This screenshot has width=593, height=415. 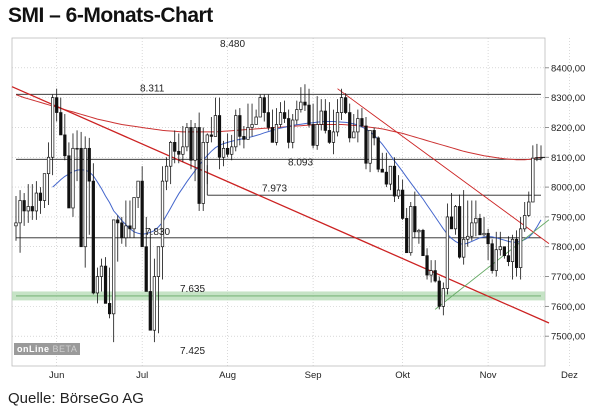 I want to click on y-tick-label: 7600,00, so click(x=568, y=307).